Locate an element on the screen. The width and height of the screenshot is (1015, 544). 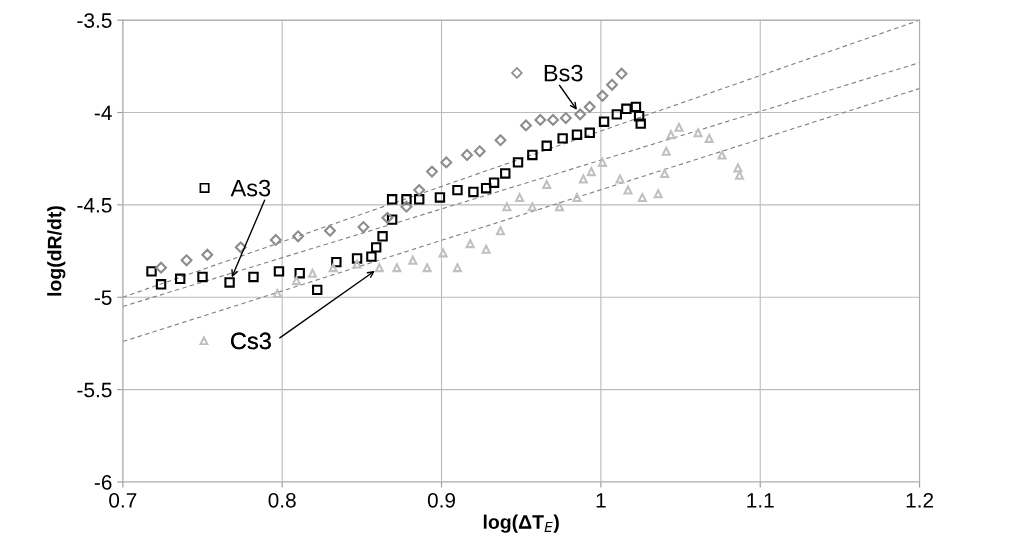
x-tick-label: 0.8 is located at coordinates (282, 500).